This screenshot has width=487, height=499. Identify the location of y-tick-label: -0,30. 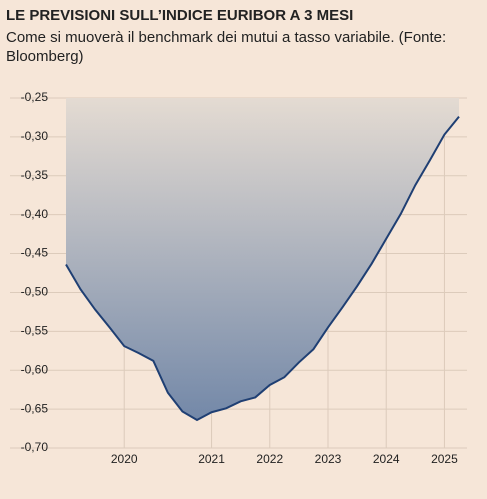
(35, 136).